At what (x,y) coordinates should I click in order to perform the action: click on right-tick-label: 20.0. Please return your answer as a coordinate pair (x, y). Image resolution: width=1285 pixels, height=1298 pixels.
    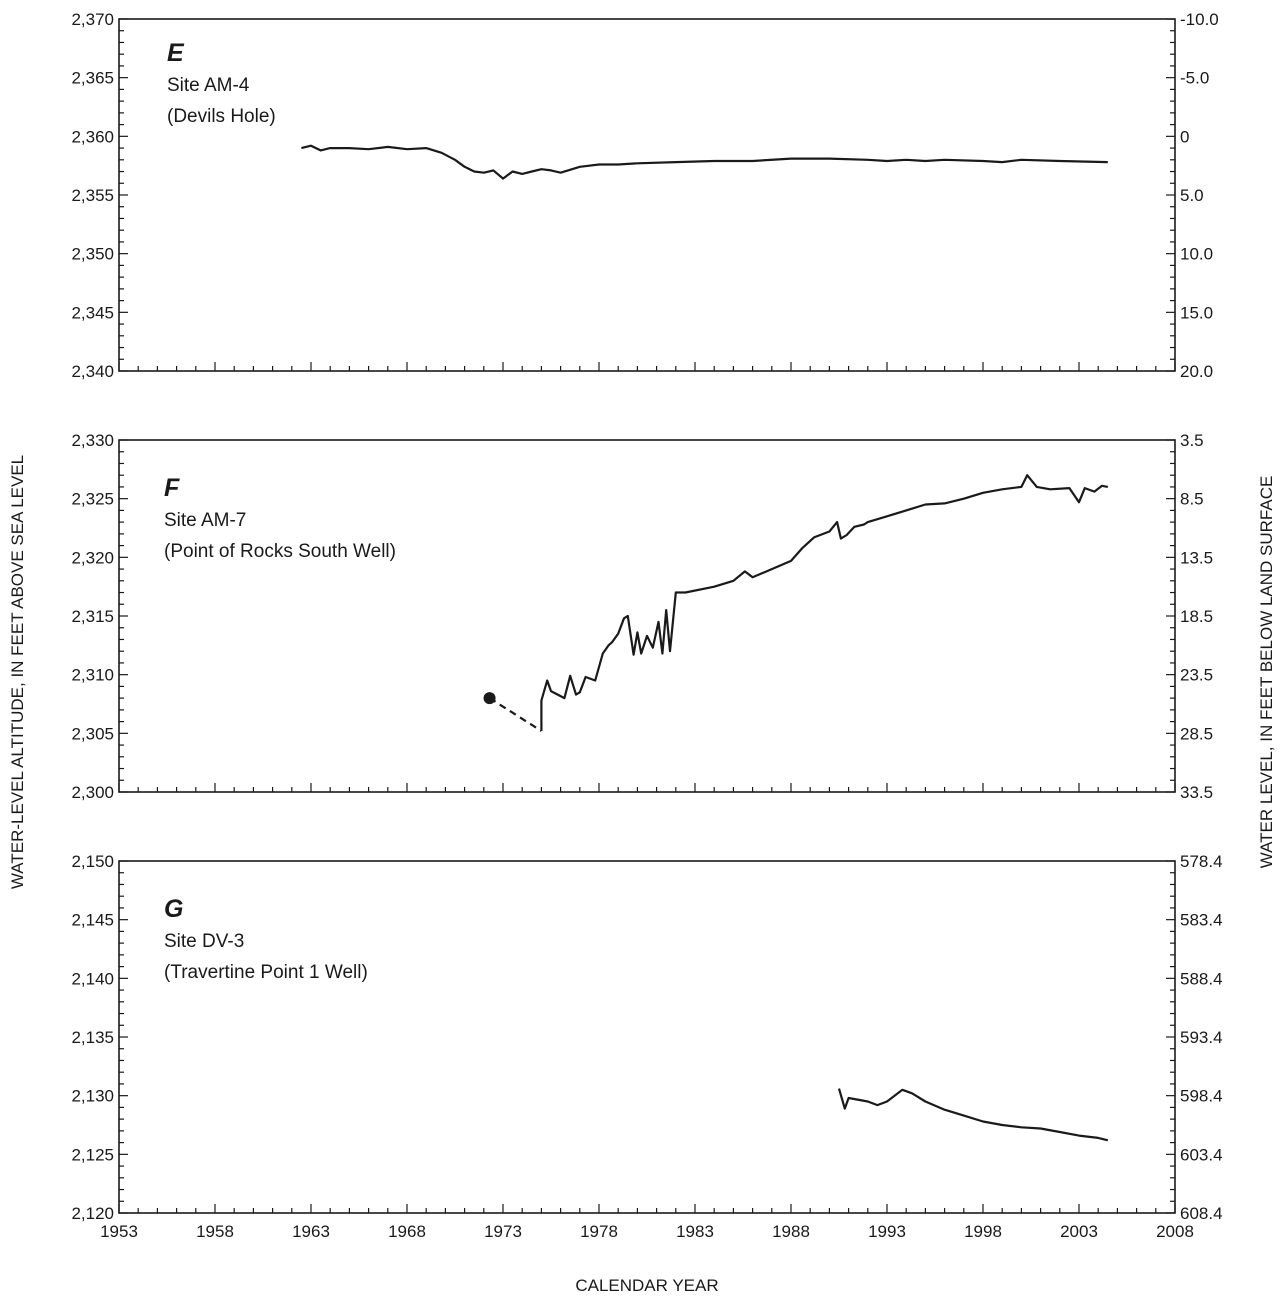
    Looking at the image, I should click on (1196, 371).